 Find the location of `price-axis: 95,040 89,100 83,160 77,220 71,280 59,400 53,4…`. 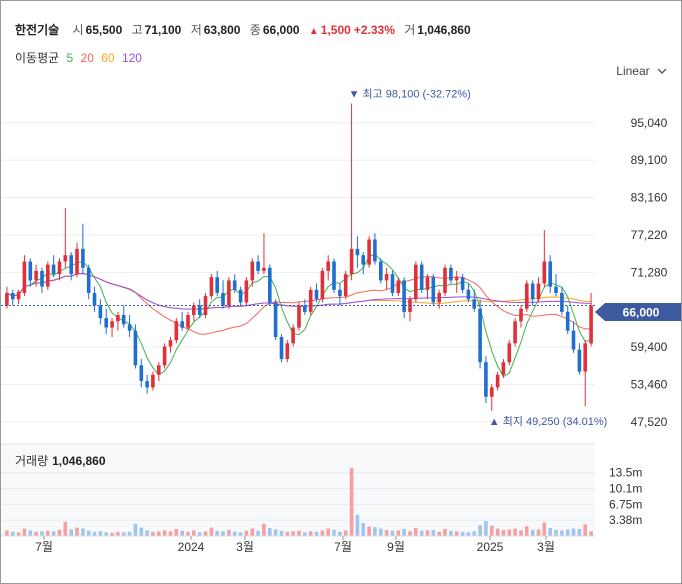

price-axis: 95,040 89,100 83,160 77,220 71,280 59,400 53,4… is located at coordinates (649, 272).